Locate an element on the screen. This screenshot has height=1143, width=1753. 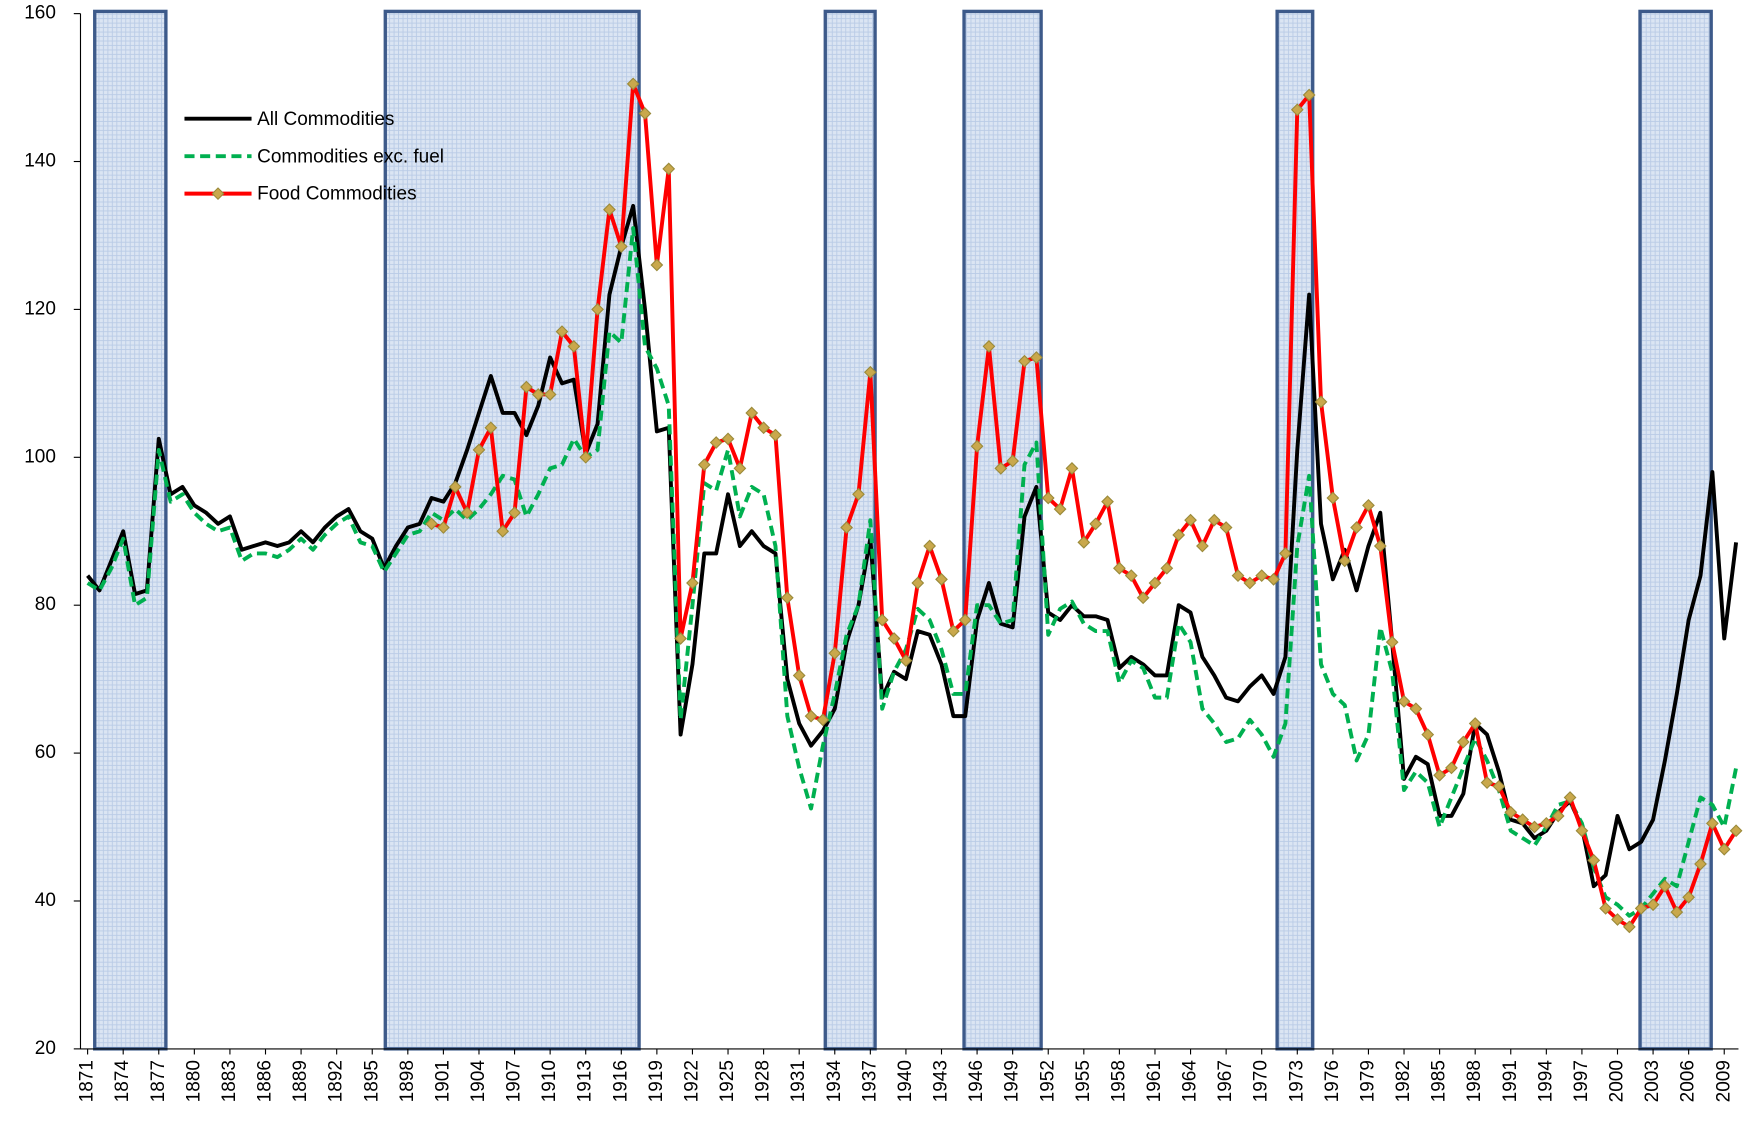
x-tick-label: 1985 is located at coordinates (1439, 1081).